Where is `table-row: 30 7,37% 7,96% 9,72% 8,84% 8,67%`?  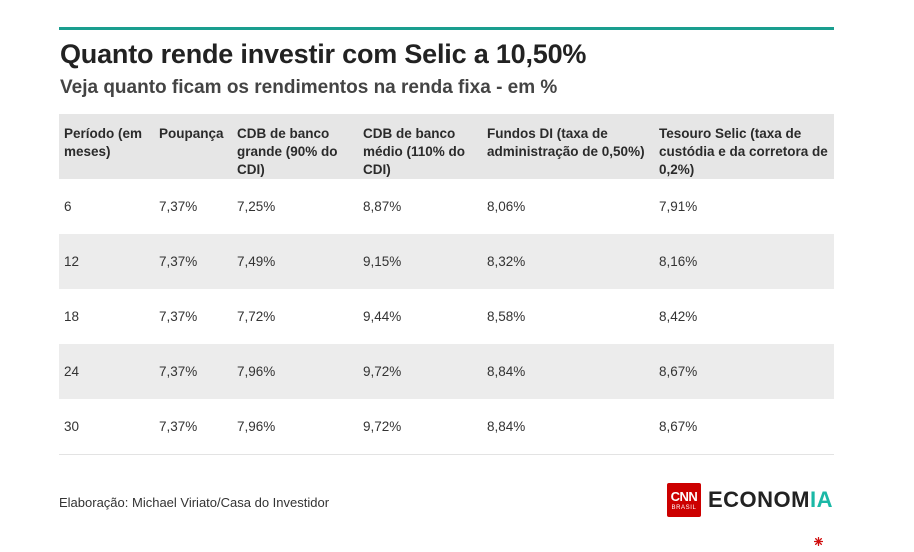 table-row: 30 7,37% 7,96% 9,72% 8,84% 8,67% is located at coordinates (446, 427).